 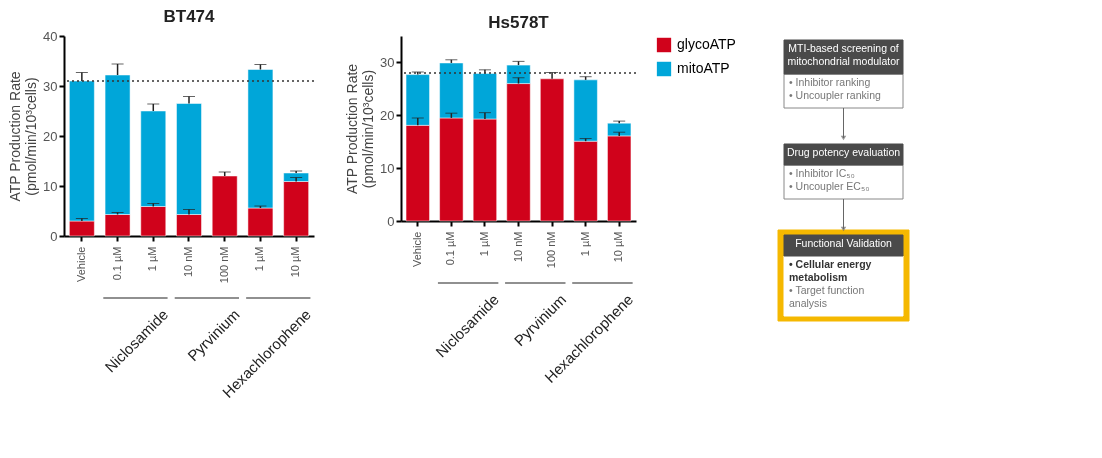 What do you see at coordinates (706, 44) in the screenshot?
I see `legend-label: glycoATP` at bounding box center [706, 44].